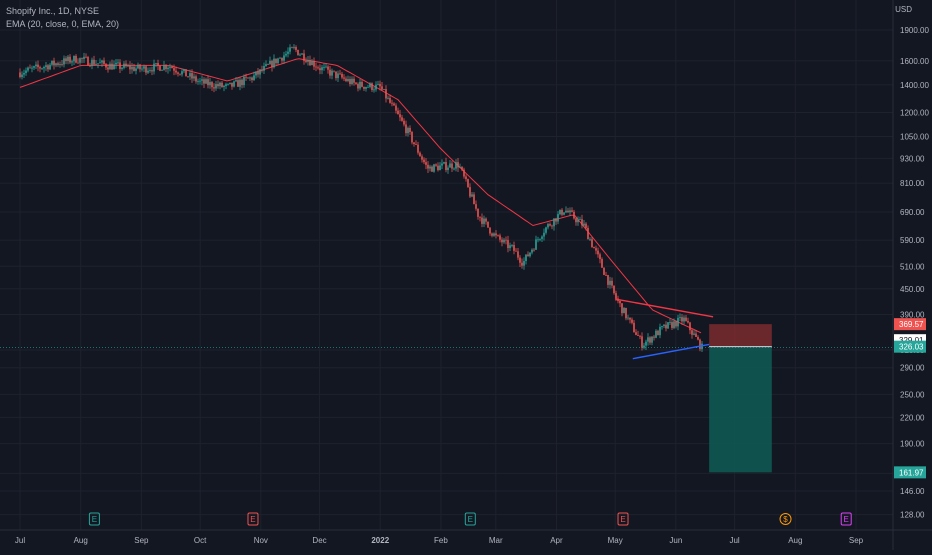  Describe the element at coordinates (912, 289) in the screenshot. I see `price-tick-label: 450.00` at that location.